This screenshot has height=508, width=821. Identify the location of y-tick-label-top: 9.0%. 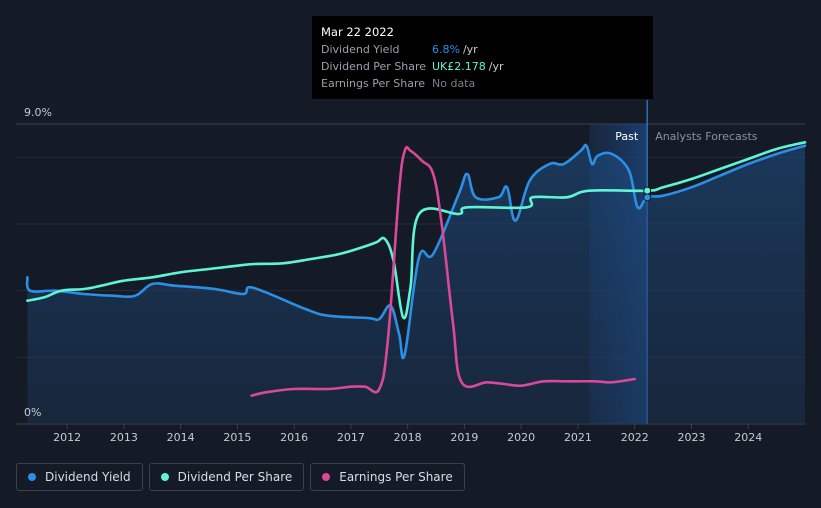
(38, 112).